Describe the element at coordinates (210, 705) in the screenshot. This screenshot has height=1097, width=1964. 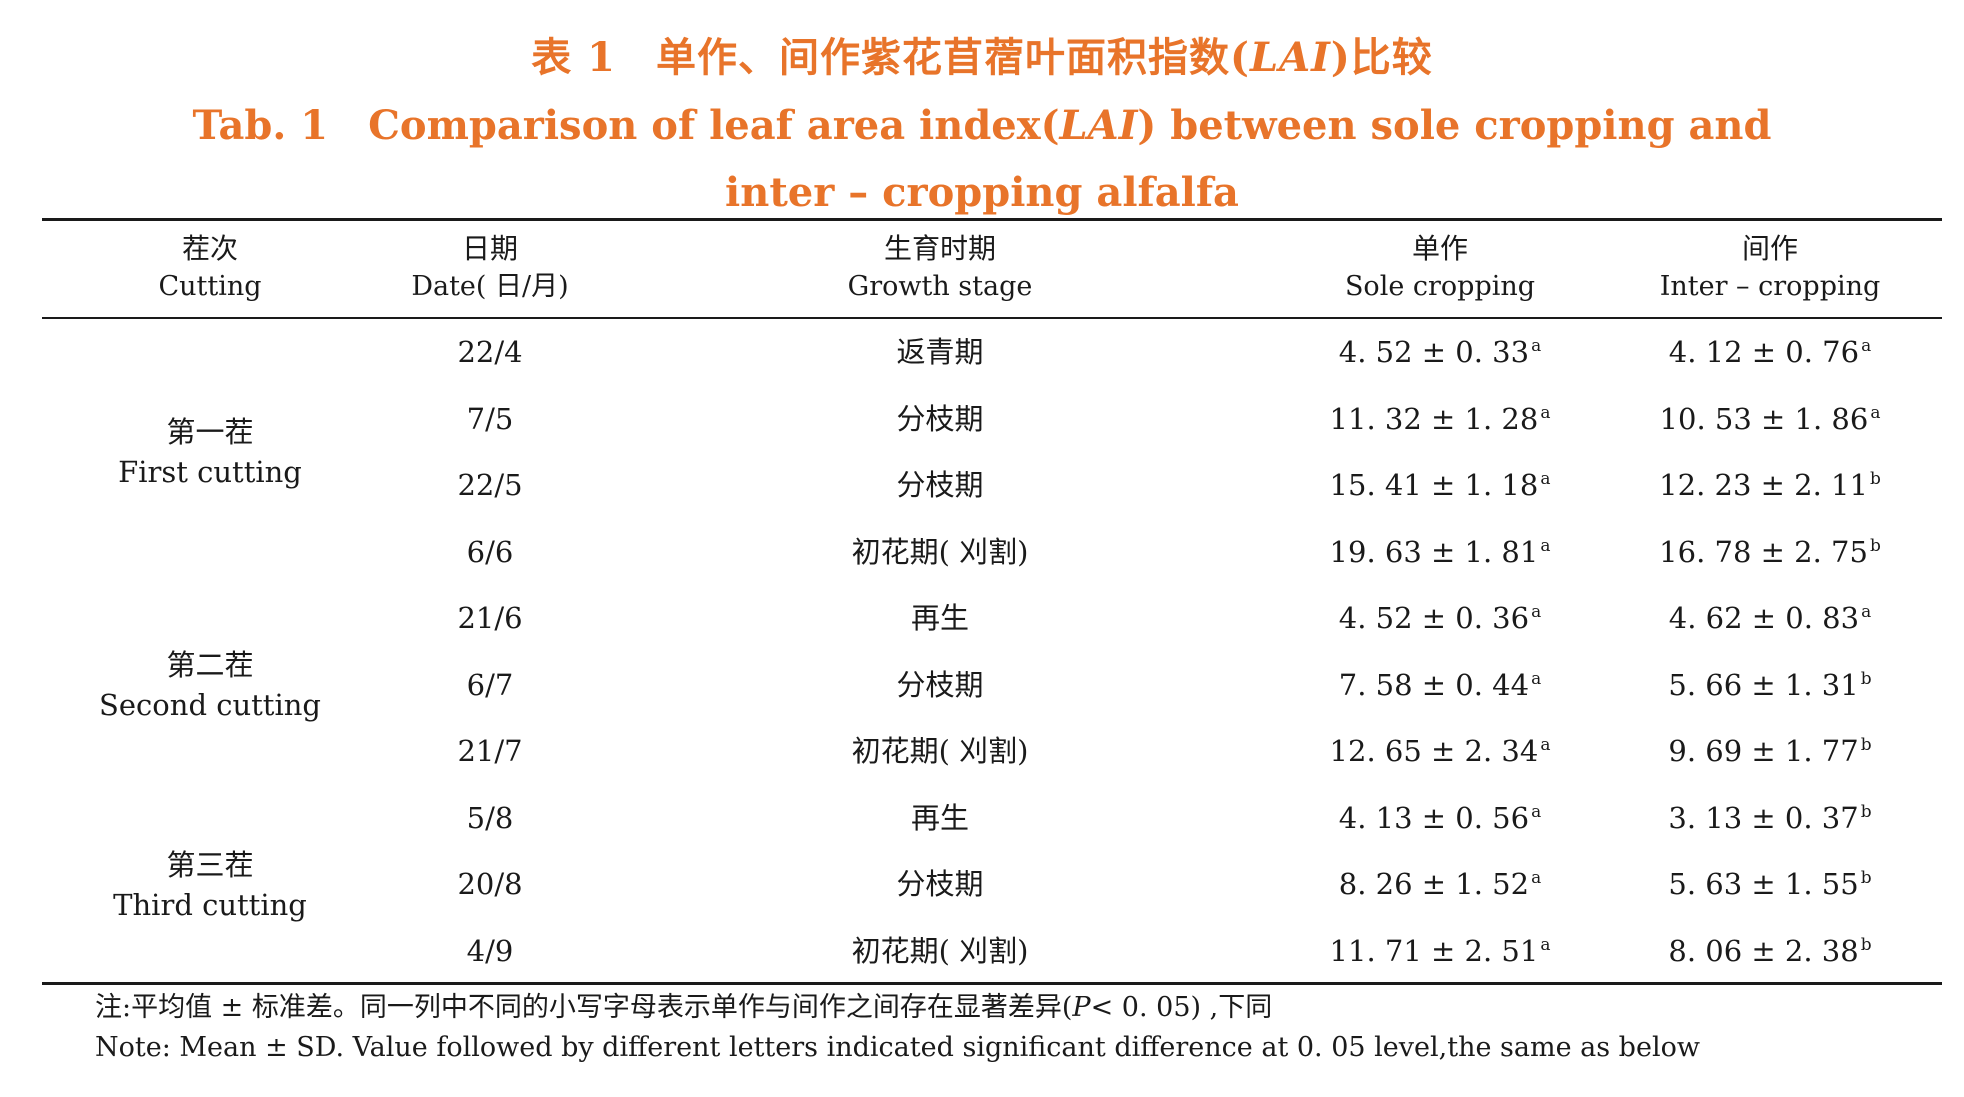
I see `cutting-en: Second cutting` at that location.